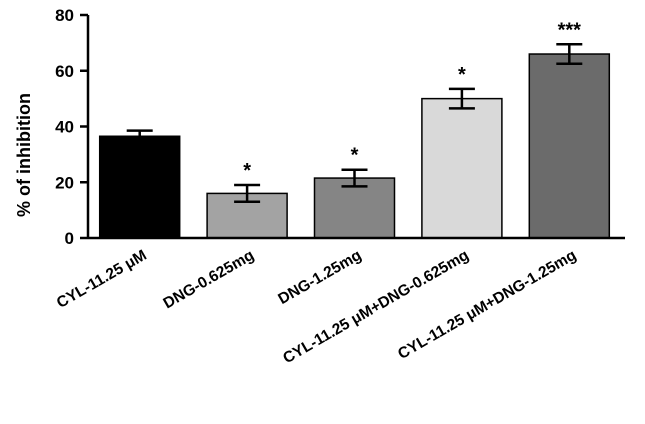  Describe the element at coordinates (64, 71) in the screenshot. I see `y-tick-label: 60` at that location.